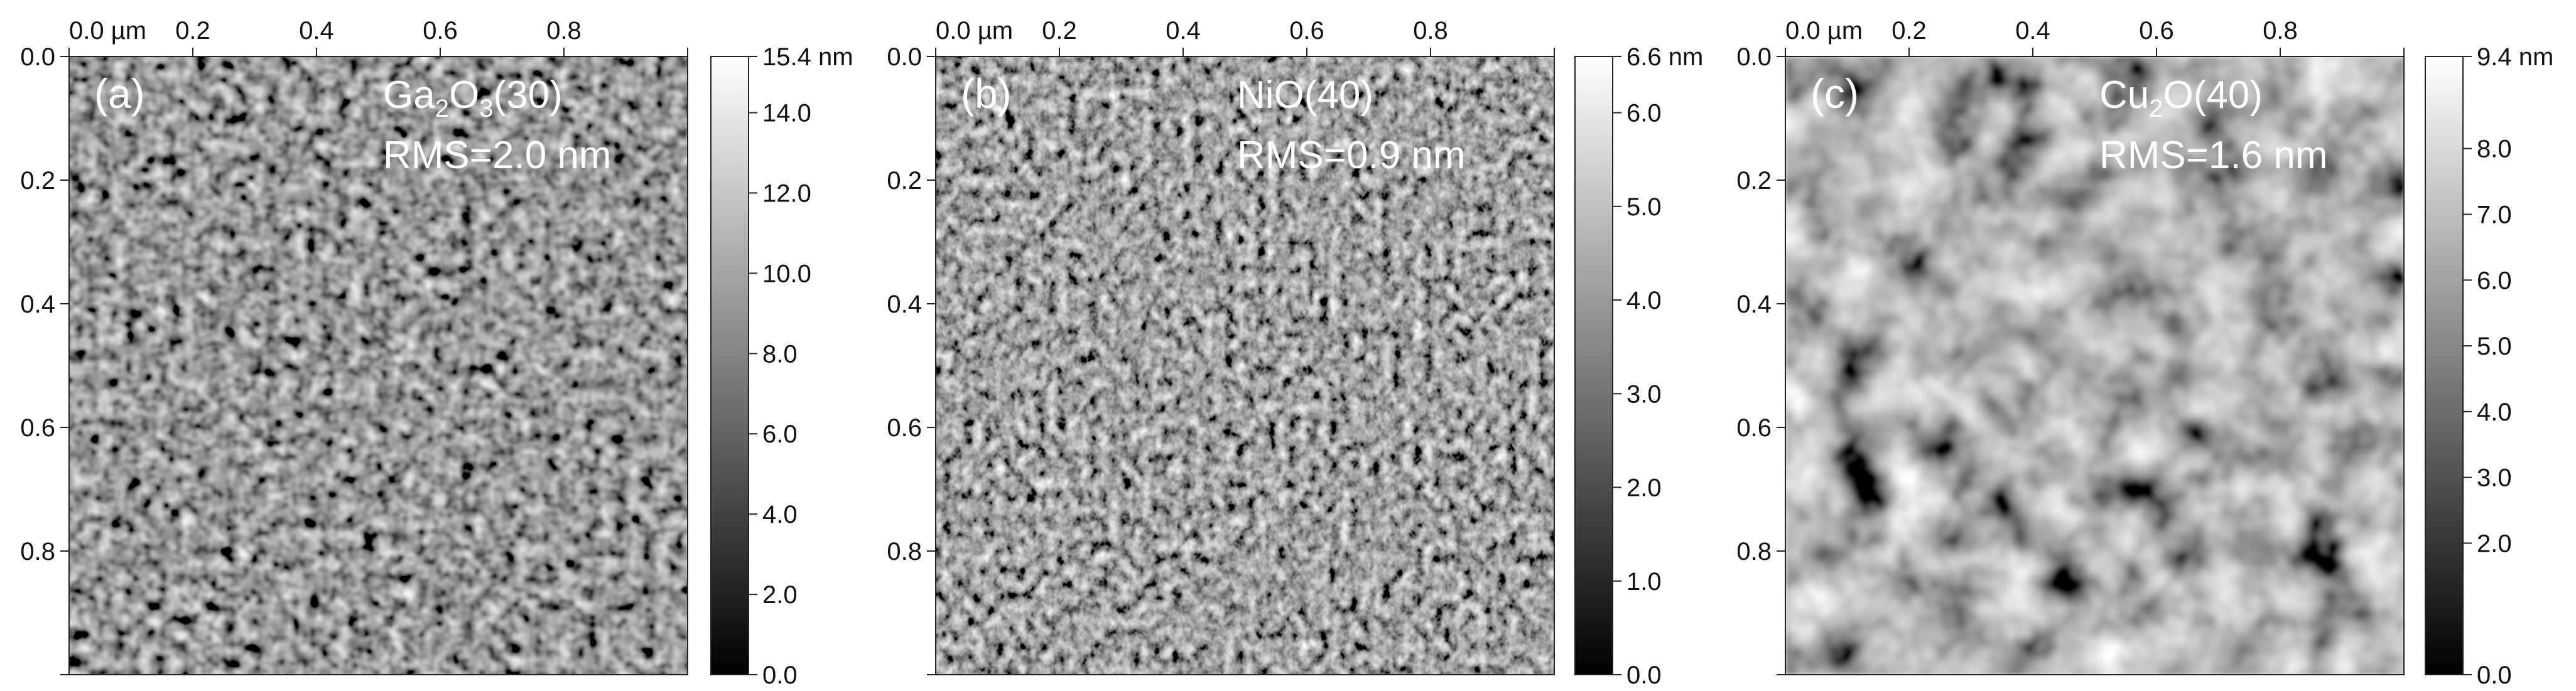 This screenshot has height=691, width=2576. I want to click on rms-label: RMS=0.9 nm, so click(1351, 155).